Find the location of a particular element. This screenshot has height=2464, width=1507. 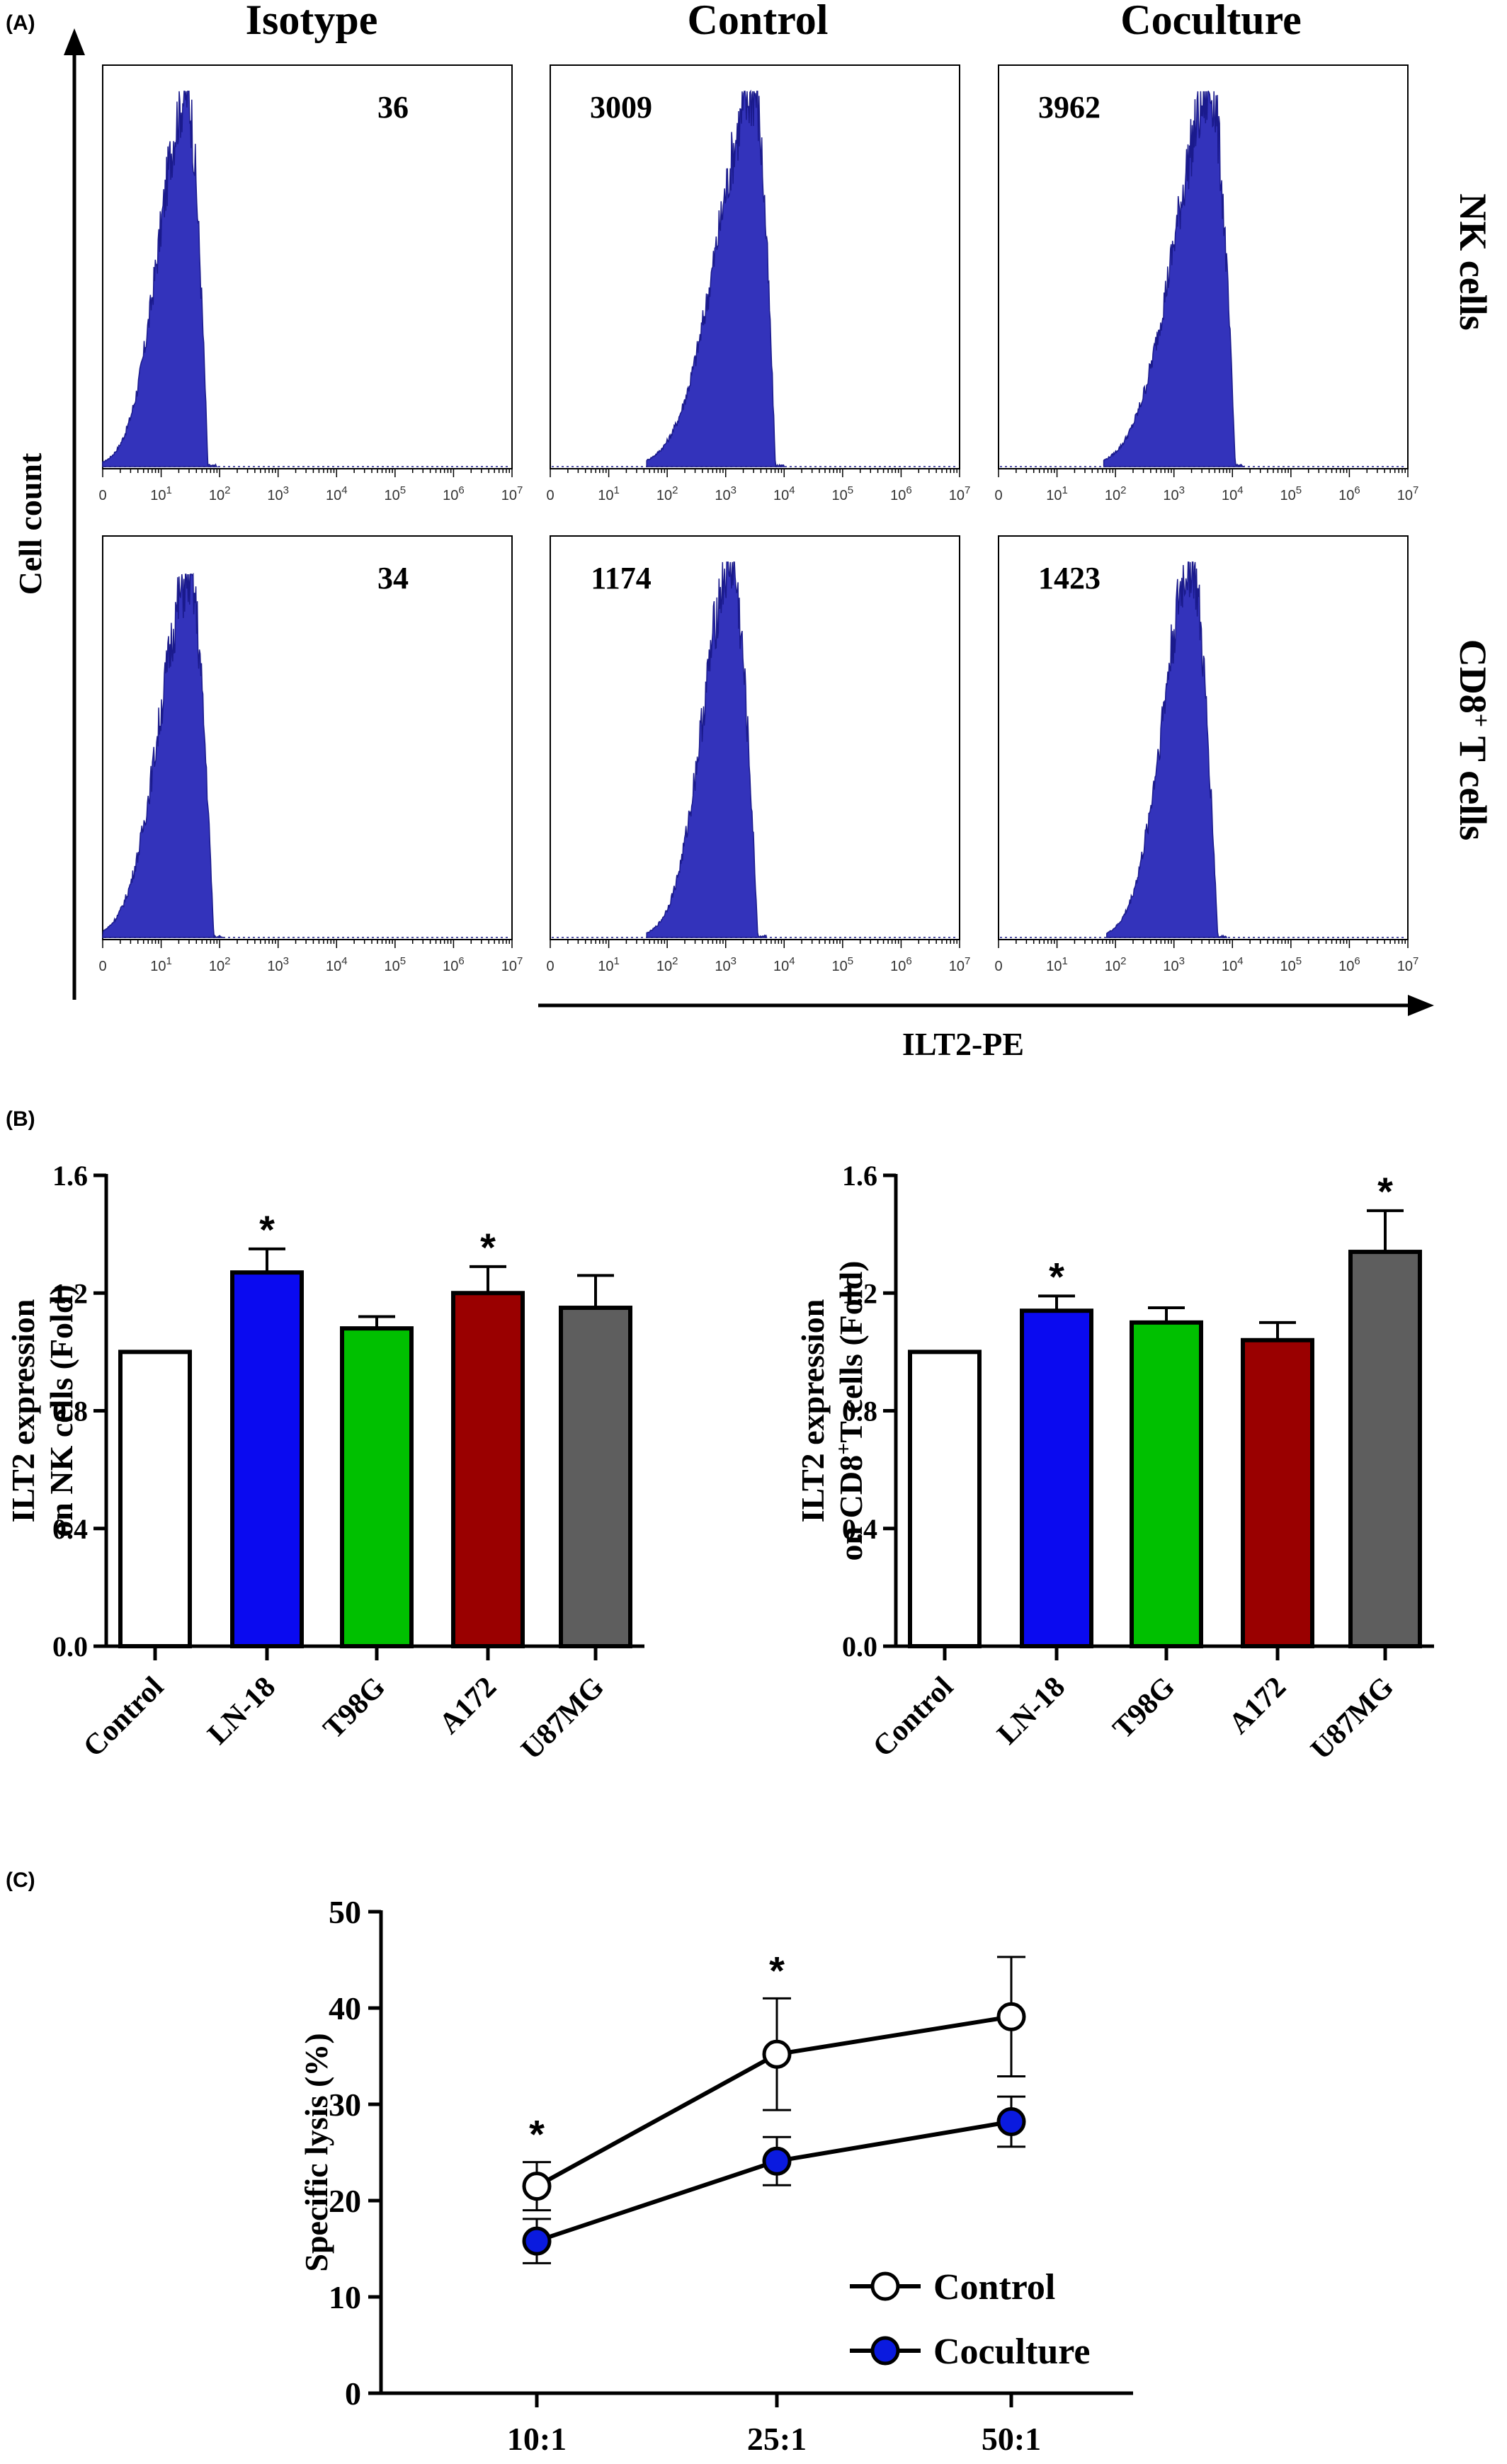

bar-a172 is located at coordinates (1277, 1493).